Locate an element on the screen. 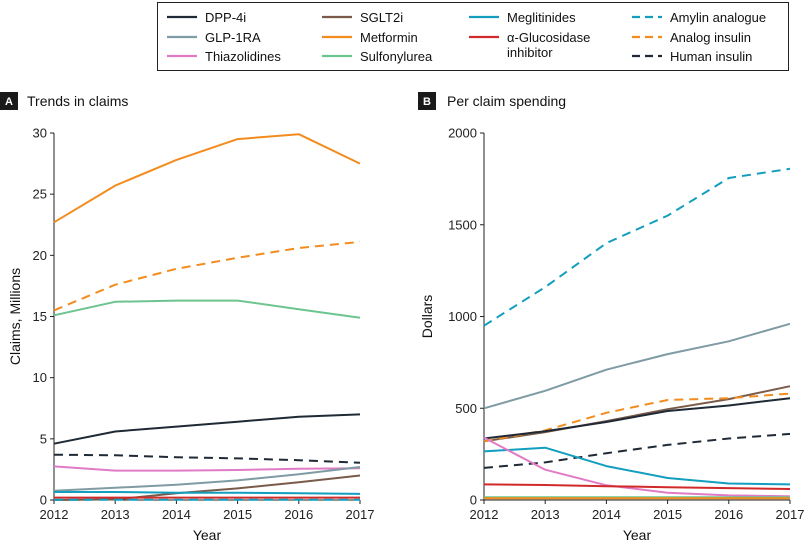  legend-label: Metformin is located at coordinates (389, 37).